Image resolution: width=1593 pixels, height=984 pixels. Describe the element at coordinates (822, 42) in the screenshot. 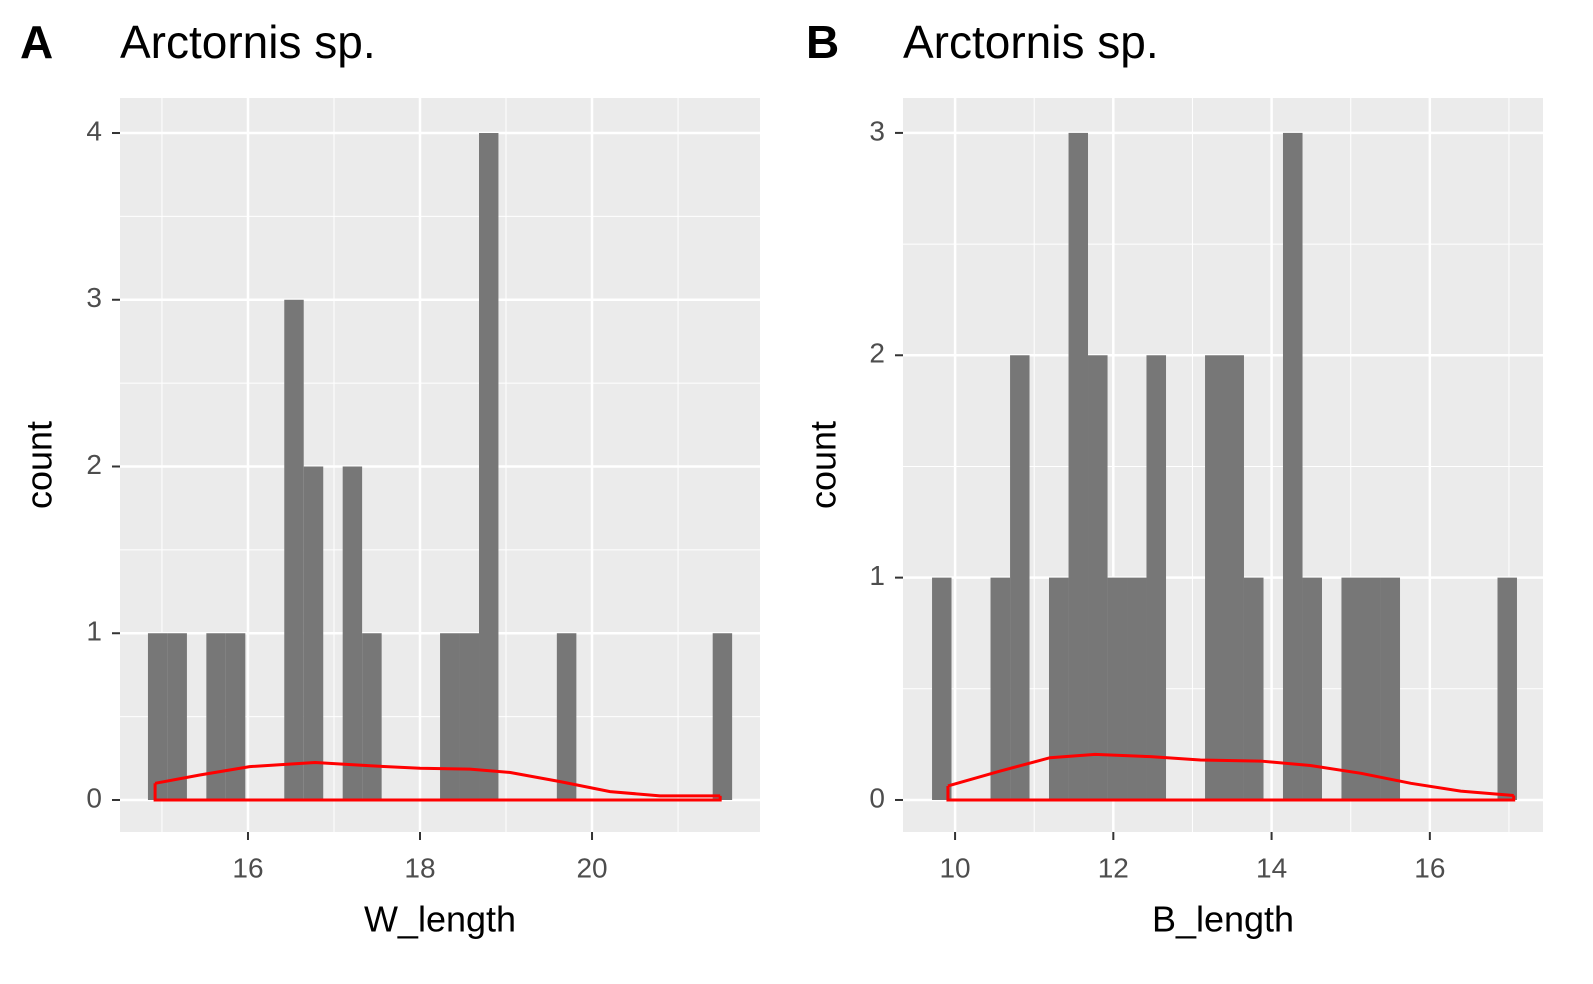

I see `panel-tag: B` at that location.